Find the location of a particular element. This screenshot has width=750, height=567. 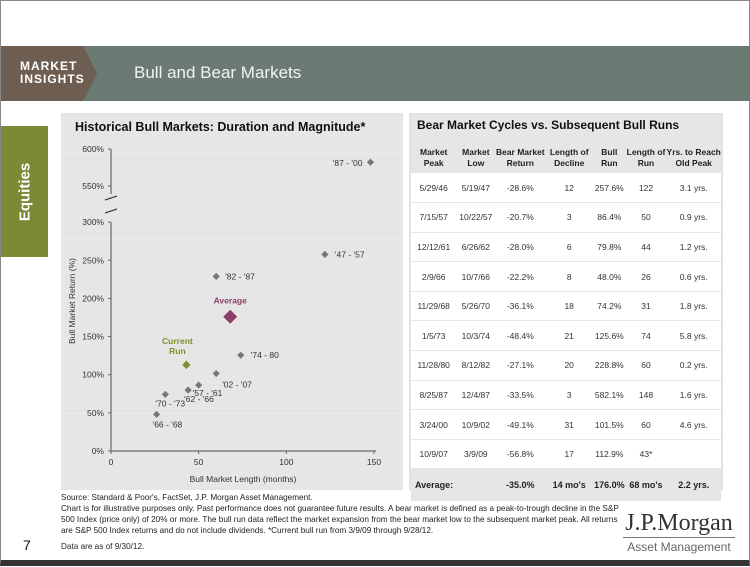

table-cell: 44 is located at coordinates (646, 247).